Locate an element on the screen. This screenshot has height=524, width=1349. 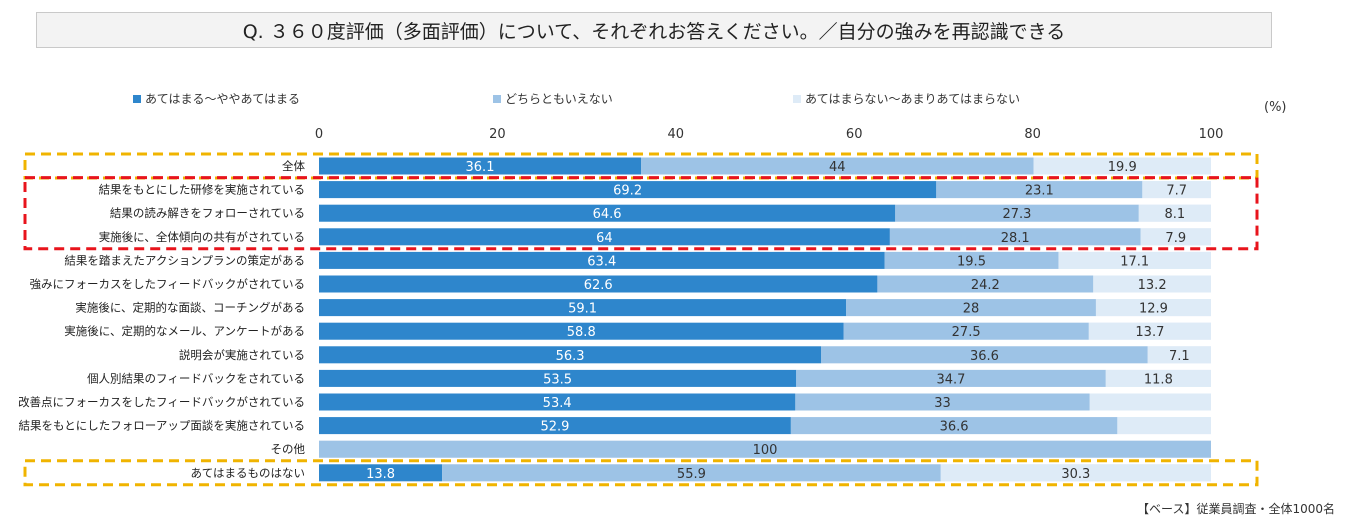
data-label: 64 is located at coordinates (604, 238).